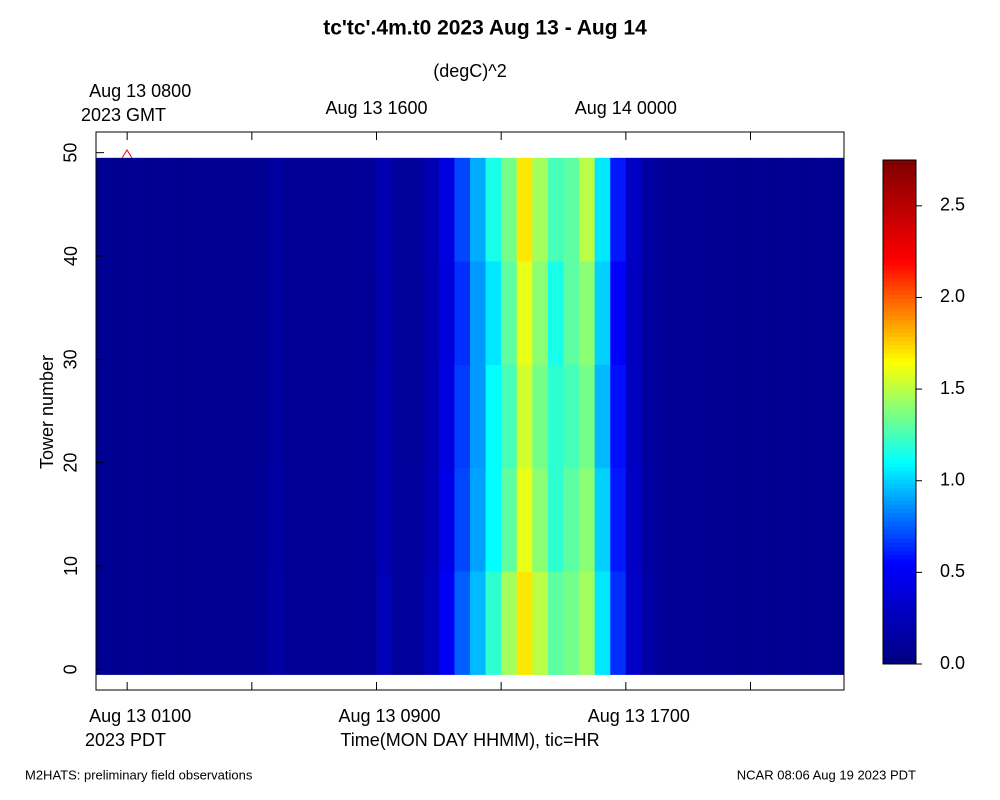 This screenshot has width=1000, height=800. I want to click on colorbar-tick-label: 1.0, so click(952, 479).